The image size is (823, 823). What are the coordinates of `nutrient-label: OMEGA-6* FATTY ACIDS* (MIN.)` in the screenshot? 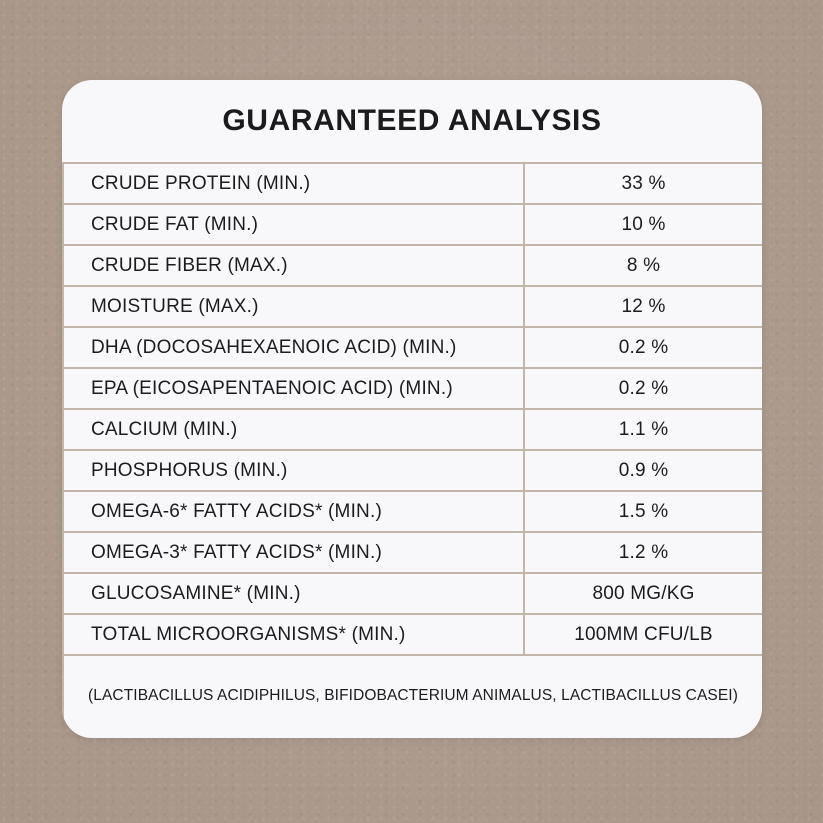 It's located at (294, 511).